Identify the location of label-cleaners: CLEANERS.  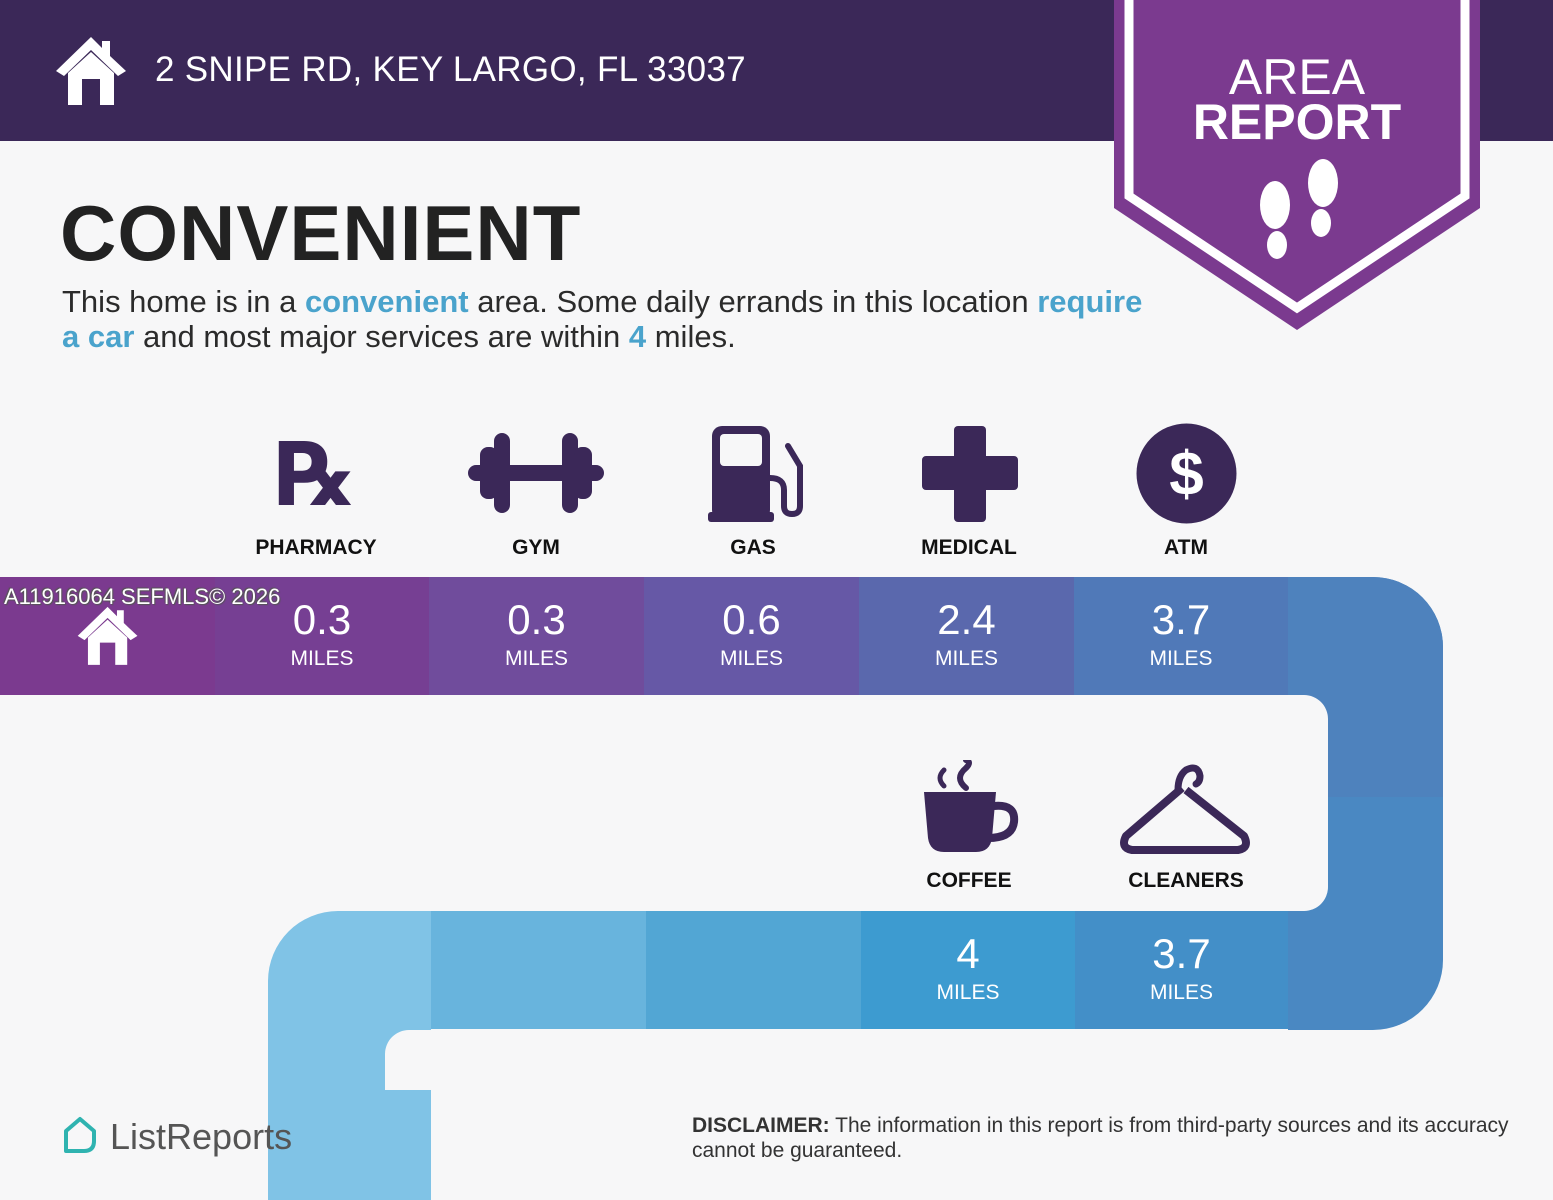
(1186, 880).